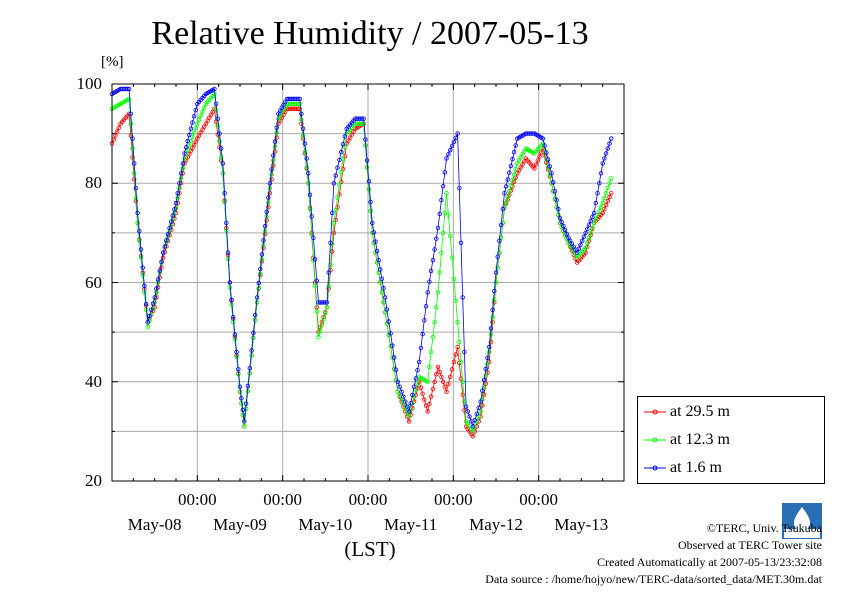  I want to click on legend-entry-1-6m: at 1.6 m, so click(683, 468).